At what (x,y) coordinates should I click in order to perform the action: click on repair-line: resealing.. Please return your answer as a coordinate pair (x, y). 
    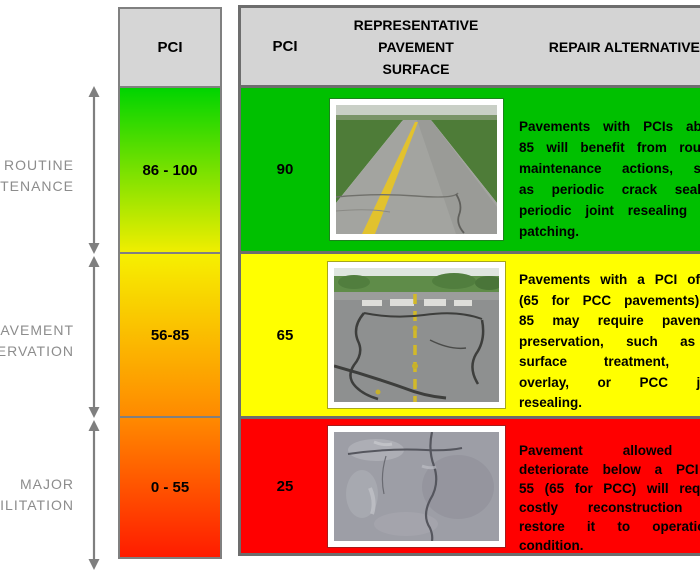
    Looking at the image, I should click on (551, 402).